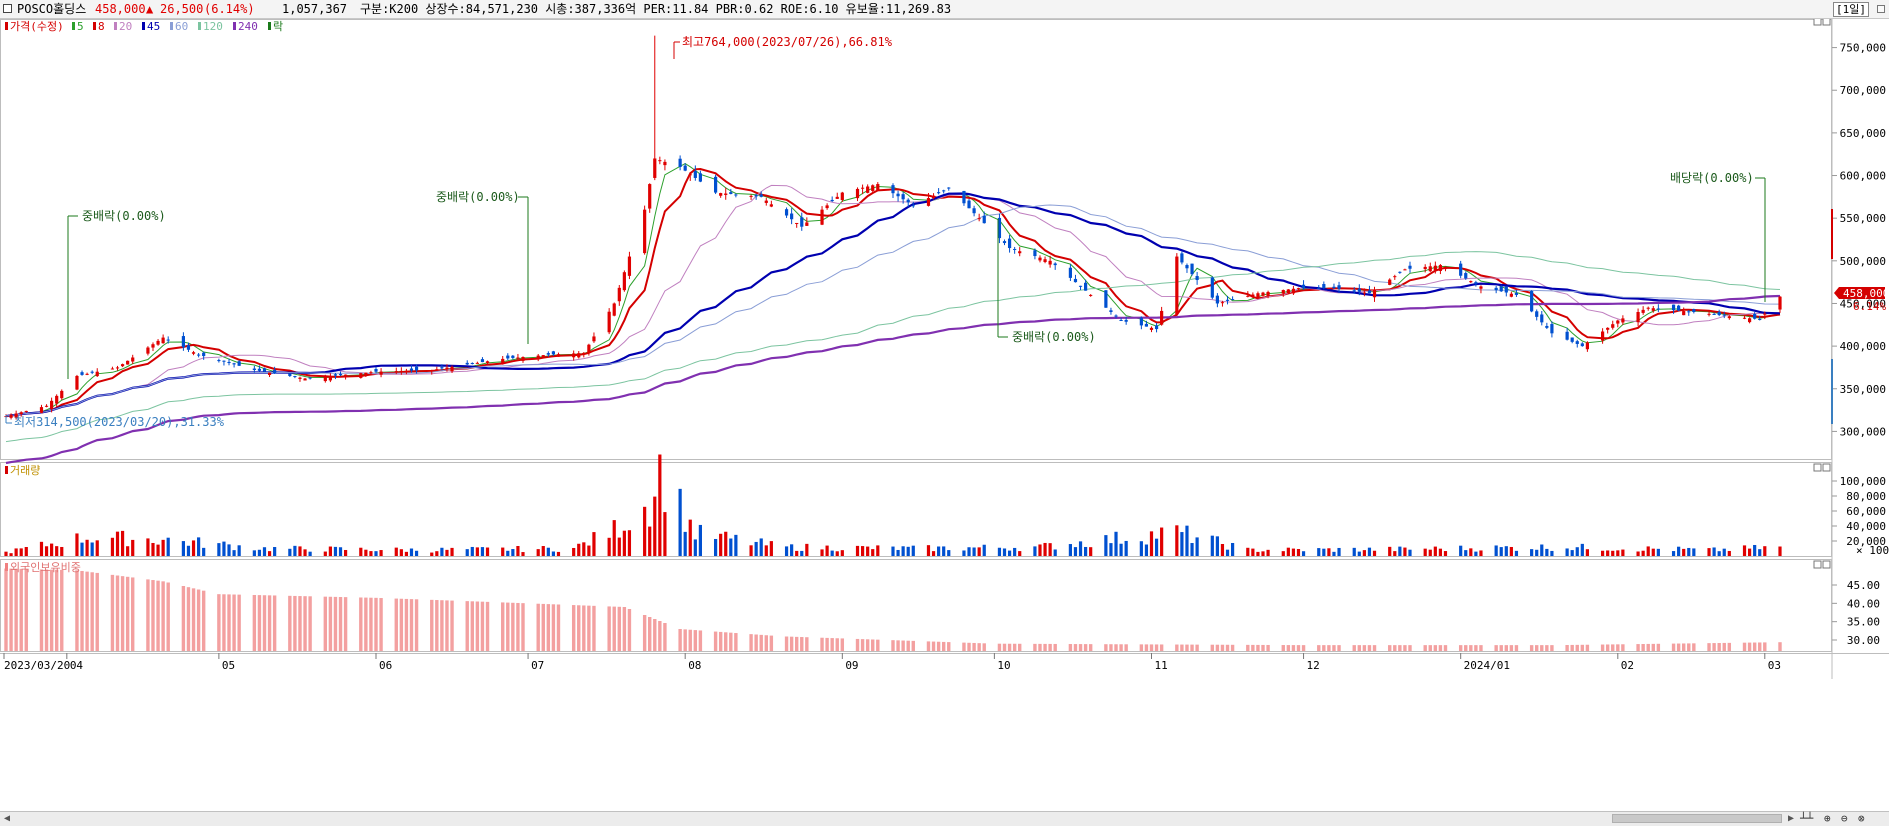 This screenshot has height=826, width=1889. Describe the element at coordinates (248, 26) in the screenshot. I see `legend-ma-240: 240` at that location.